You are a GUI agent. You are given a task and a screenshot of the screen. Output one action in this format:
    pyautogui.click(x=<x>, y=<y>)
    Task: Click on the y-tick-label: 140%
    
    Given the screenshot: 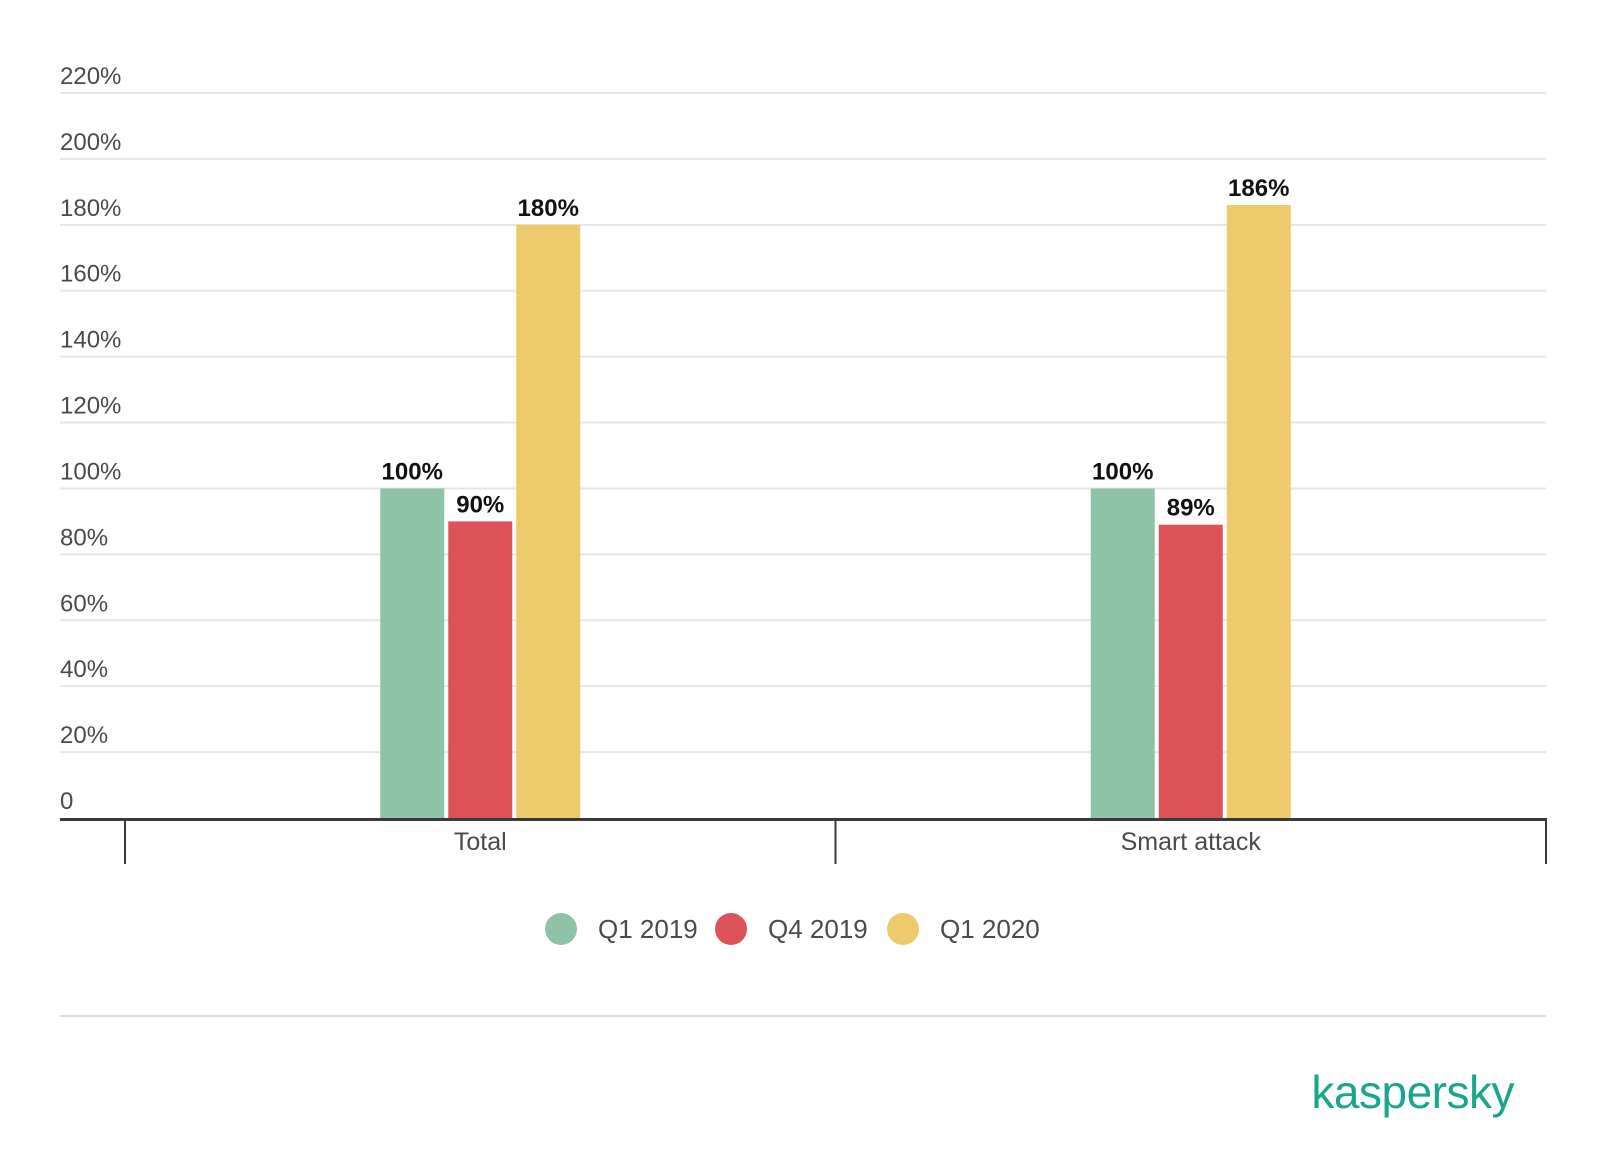 What is the action you would take?
    pyautogui.click(x=90, y=340)
    